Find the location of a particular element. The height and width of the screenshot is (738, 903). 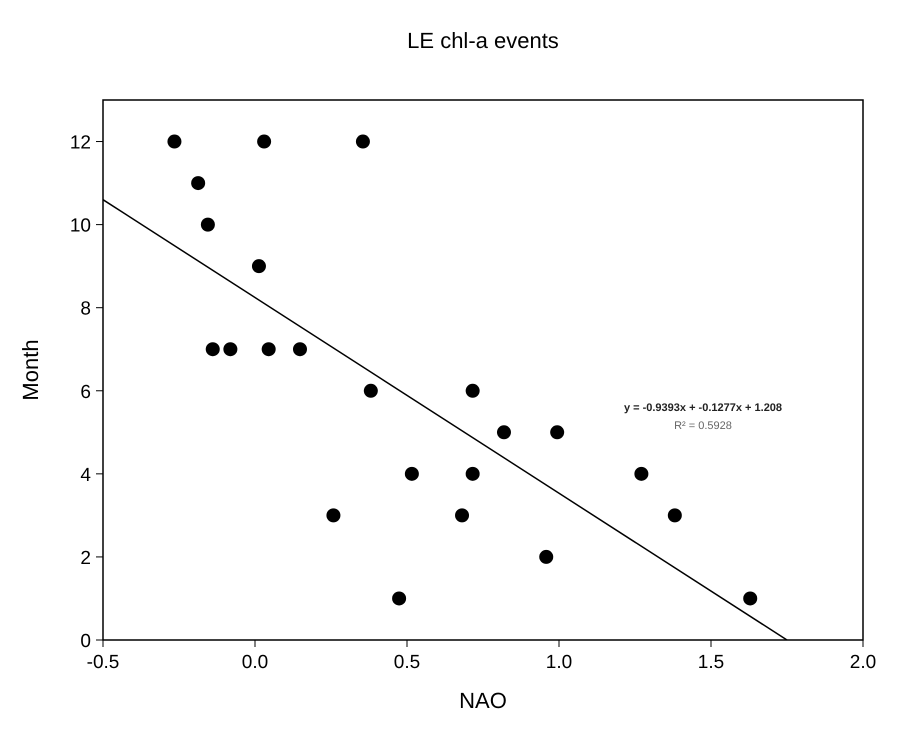

y-tick-label: 8 is located at coordinates (85, 309).